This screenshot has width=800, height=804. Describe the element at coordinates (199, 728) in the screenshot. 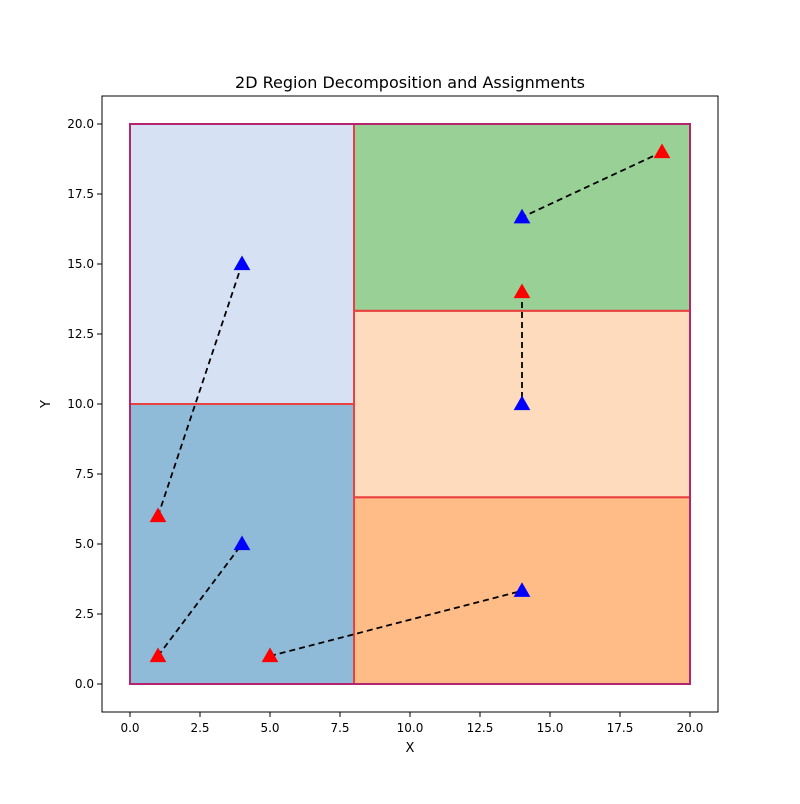

I see `x-tick-label-1: 2.5` at that location.